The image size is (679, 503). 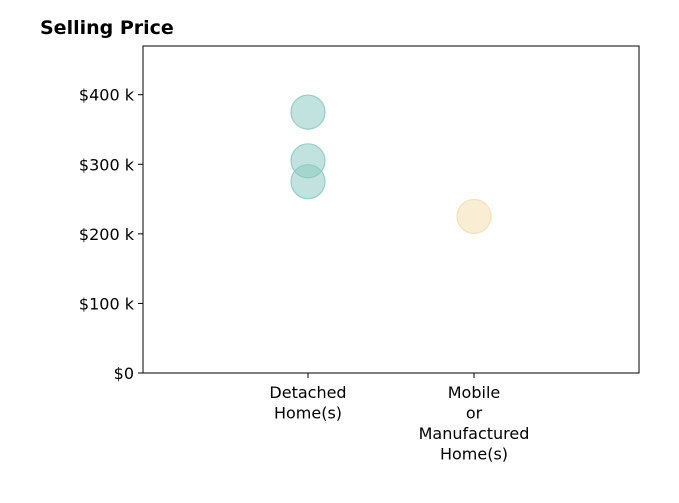 What do you see at coordinates (307, 392) in the screenshot?
I see `x-tick-label: Detached` at bounding box center [307, 392].